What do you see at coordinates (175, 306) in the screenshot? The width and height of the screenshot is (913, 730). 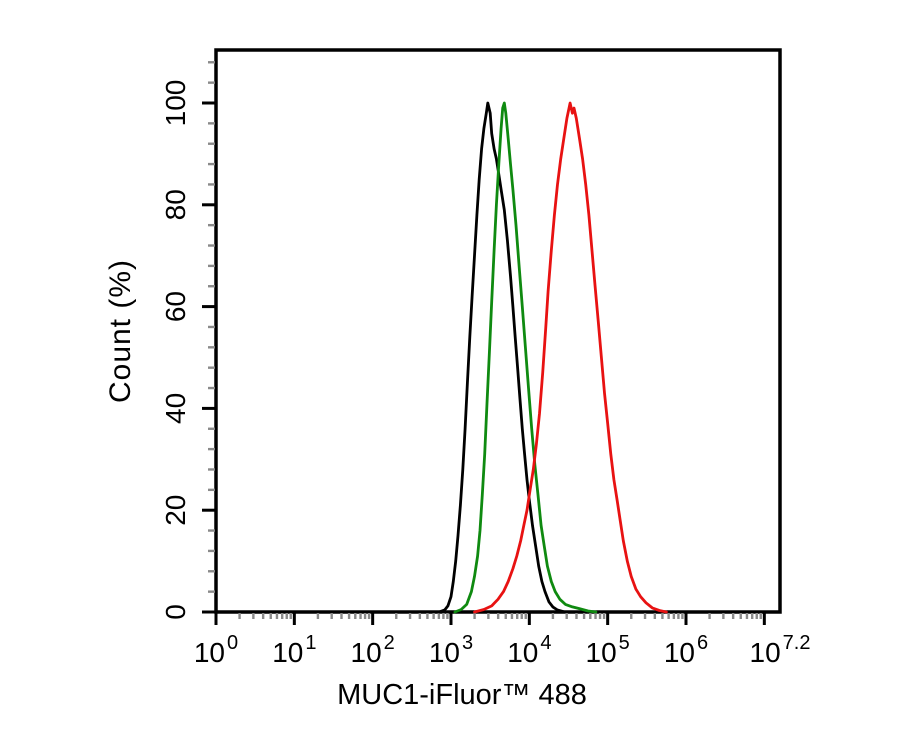 I see `y-tick-label: 60` at bounding box center [175, 306].